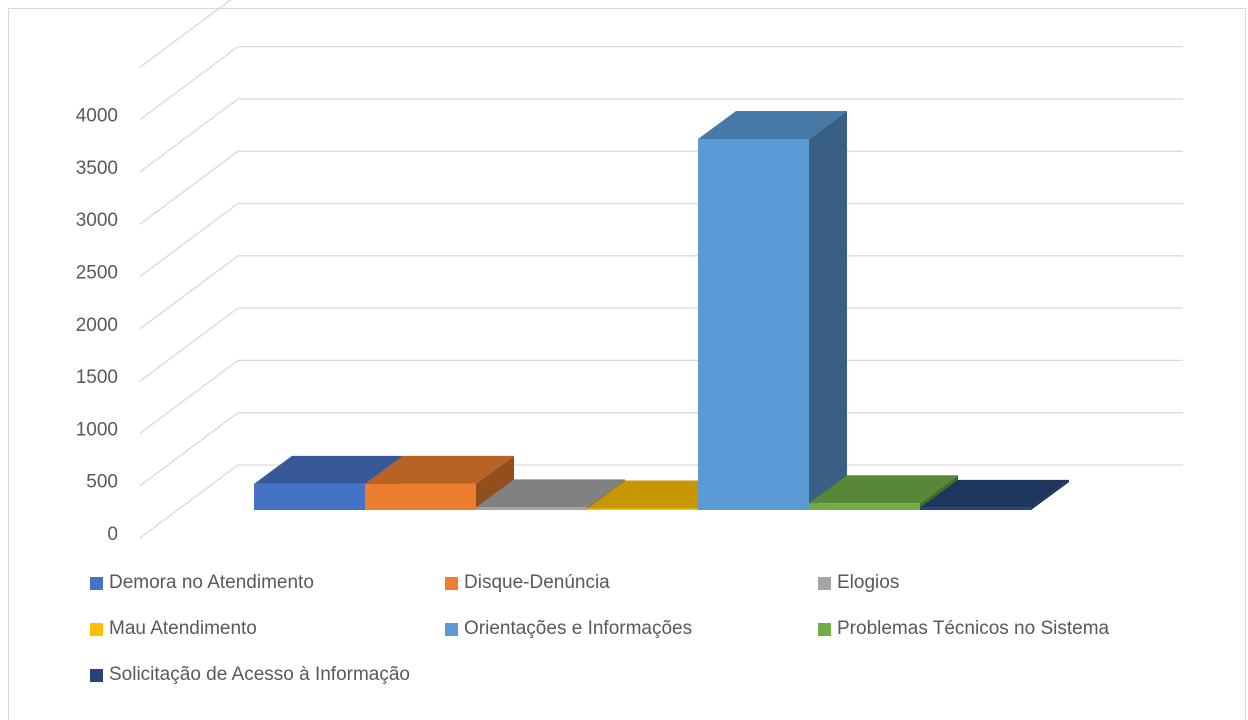  I want to click on y-tick-label: 4000, so click(97, 116).